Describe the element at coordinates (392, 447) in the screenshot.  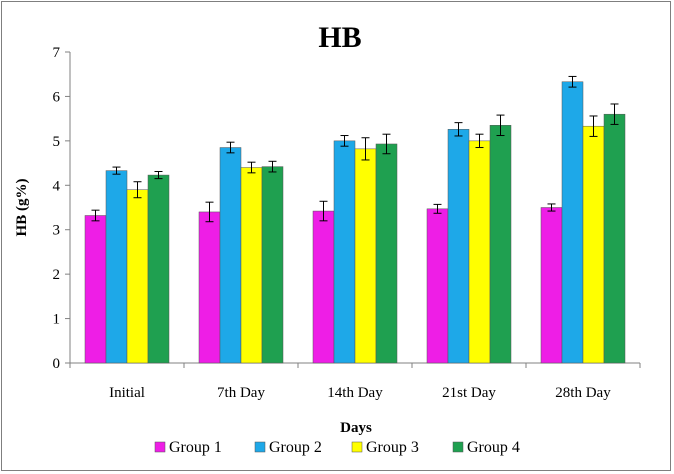
I see `legend-label: Group 3` at that location.